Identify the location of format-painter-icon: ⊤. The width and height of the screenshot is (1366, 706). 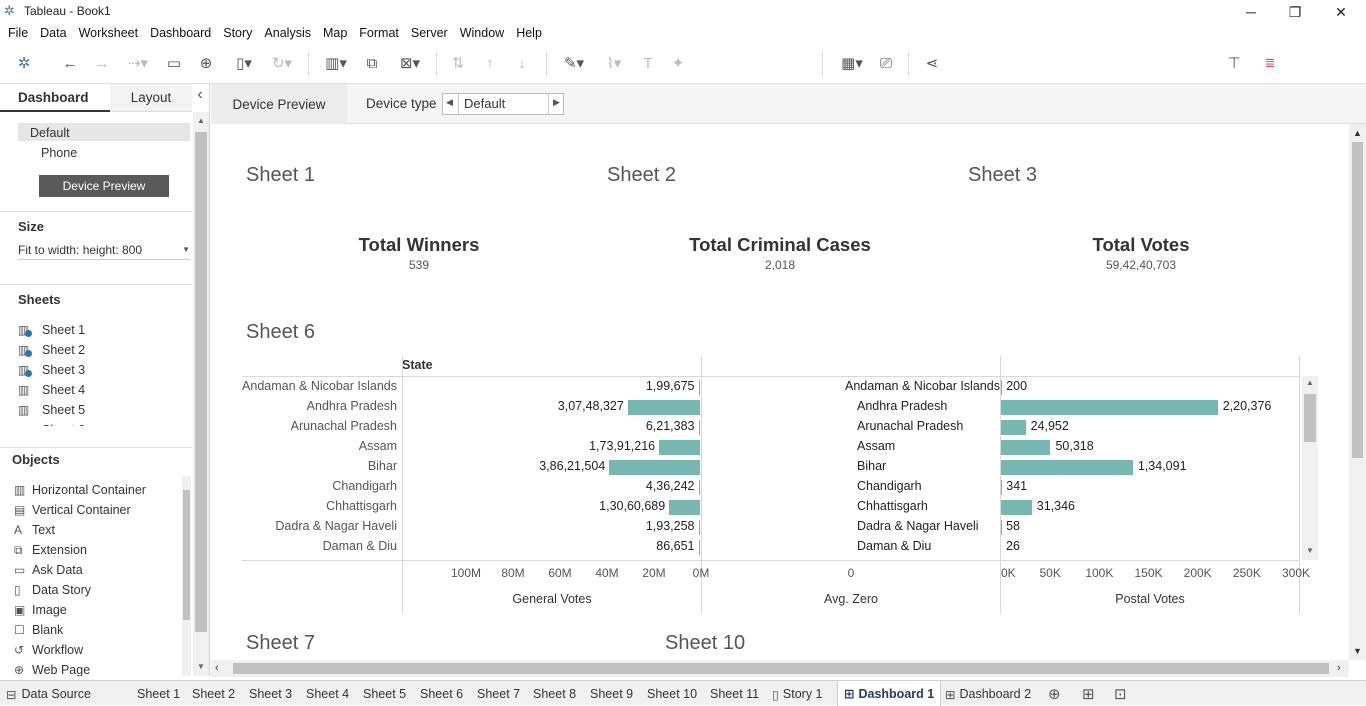
(1234, 63).